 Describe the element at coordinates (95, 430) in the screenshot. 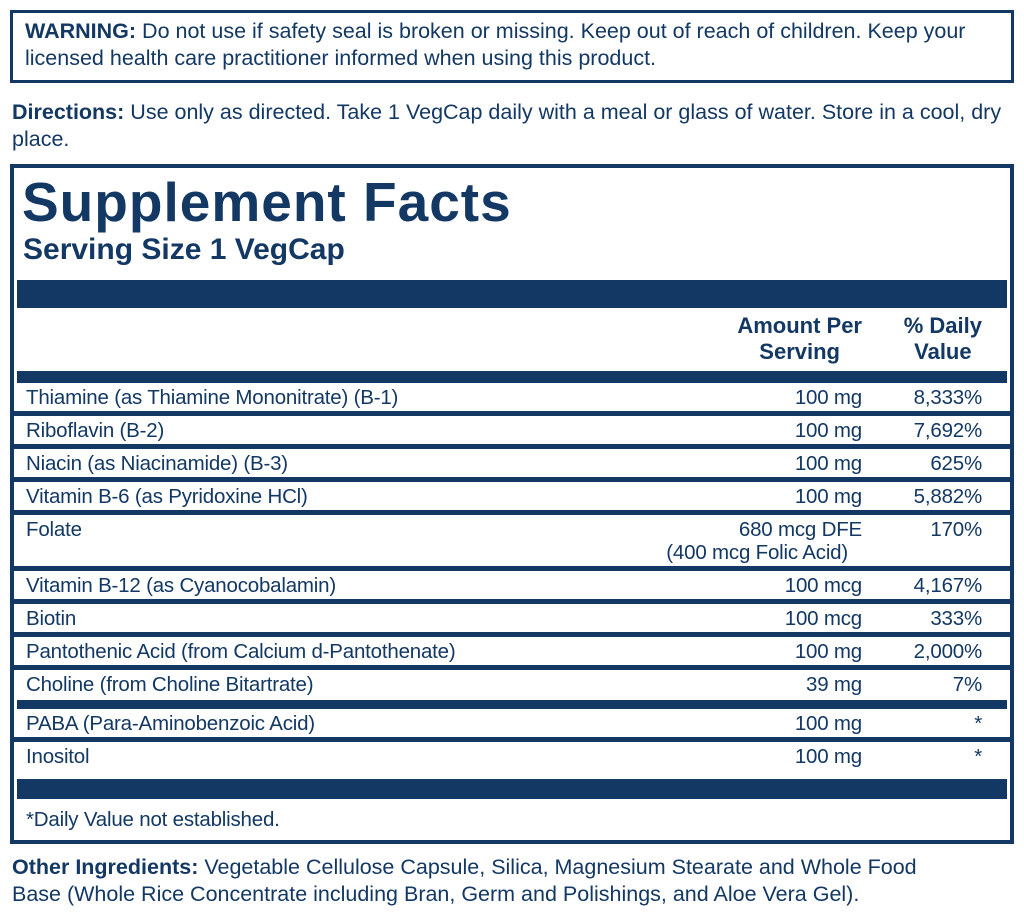

I see `nutrient-name: Riboflavin (B-2)` at that location.